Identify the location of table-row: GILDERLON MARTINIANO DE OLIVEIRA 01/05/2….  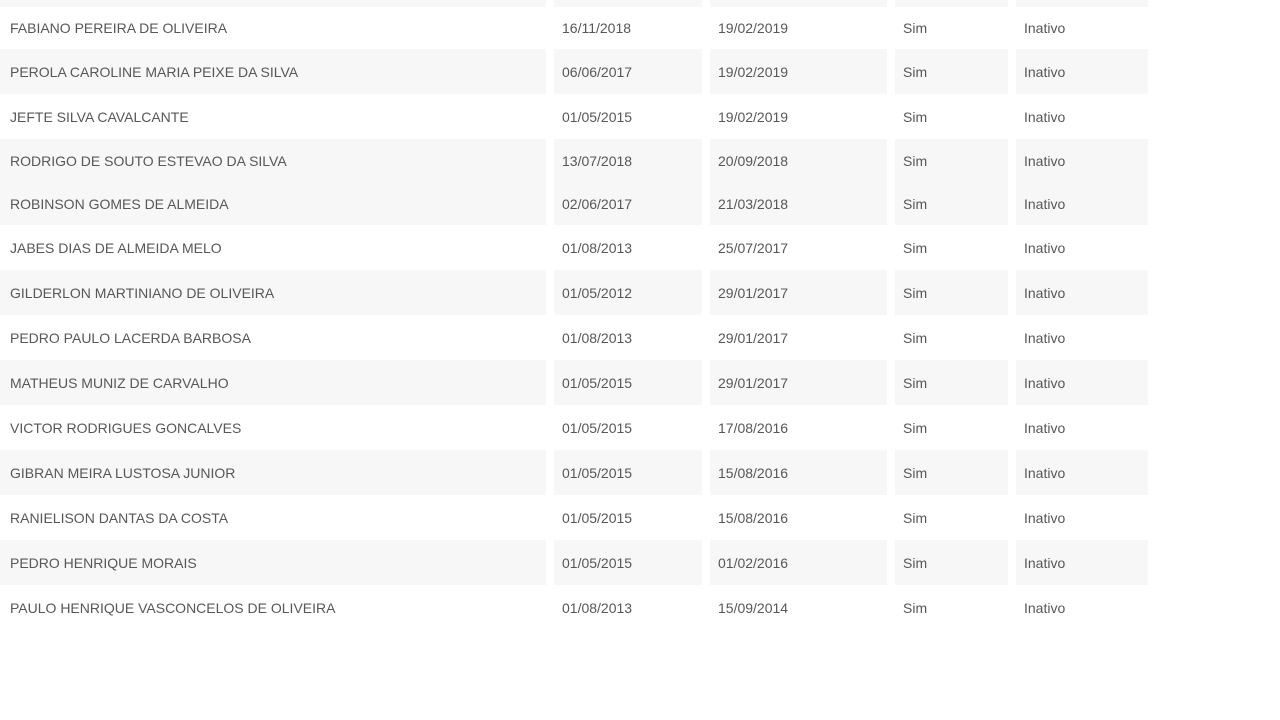
(574, 292).